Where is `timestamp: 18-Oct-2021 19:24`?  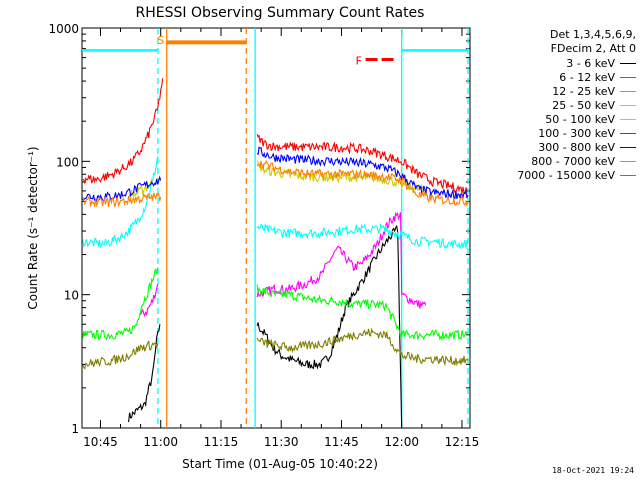
timestamp: 18-Oct-2021 19:24 is located at coordinates (593, 470).